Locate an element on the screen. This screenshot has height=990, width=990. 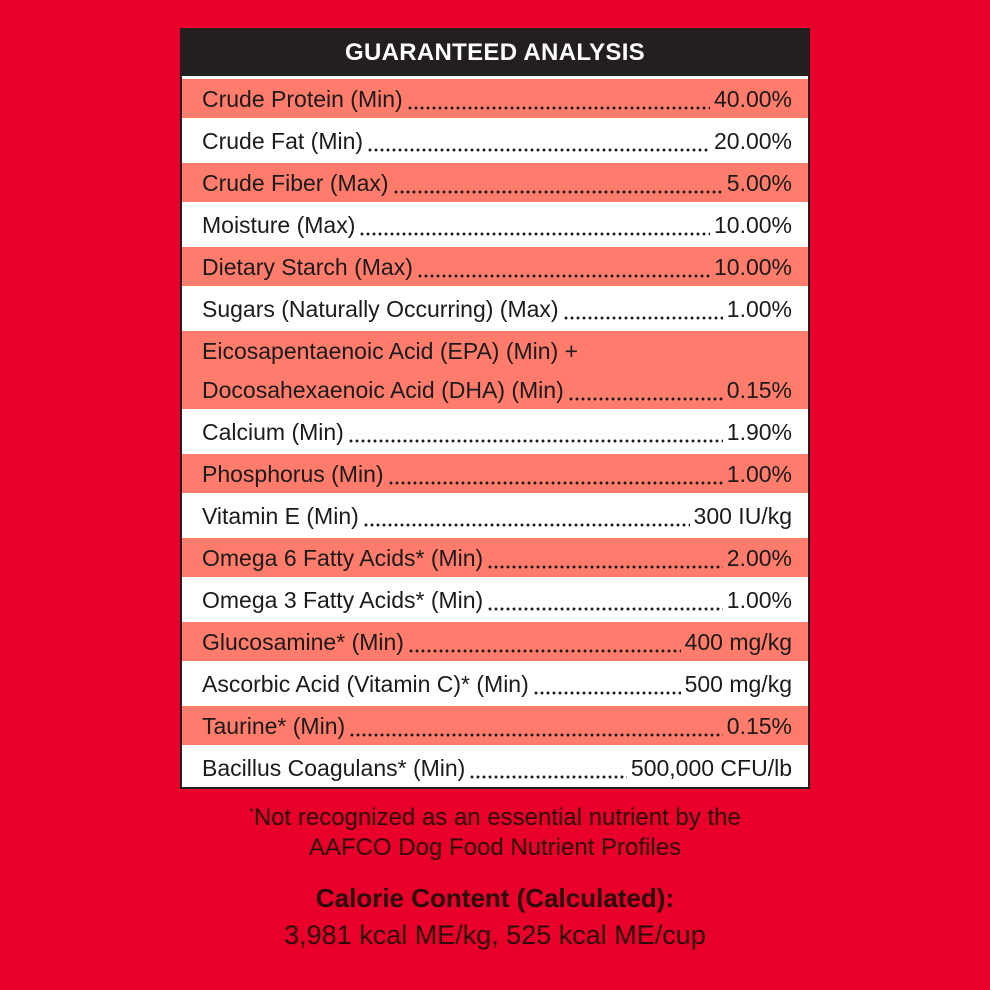
nutrient-value: 20.00% is located at coordinates (752, 140).